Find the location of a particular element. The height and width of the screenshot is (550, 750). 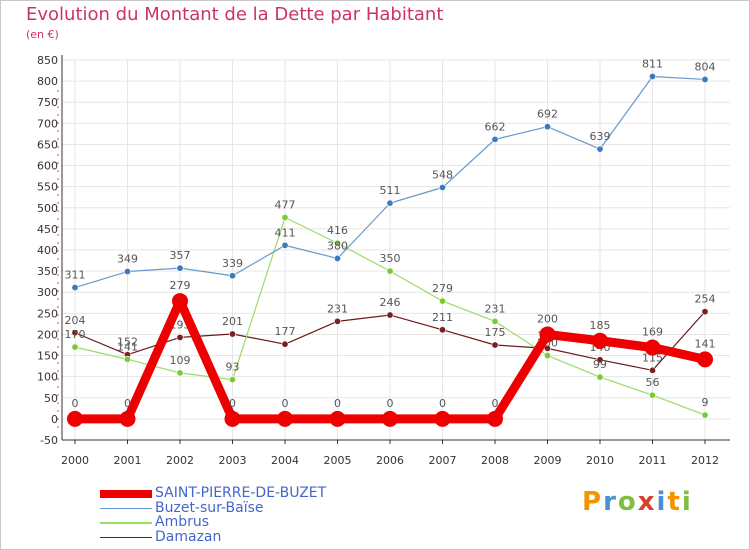

data-label-damazan: 177 is located at coordinates (285, 331).